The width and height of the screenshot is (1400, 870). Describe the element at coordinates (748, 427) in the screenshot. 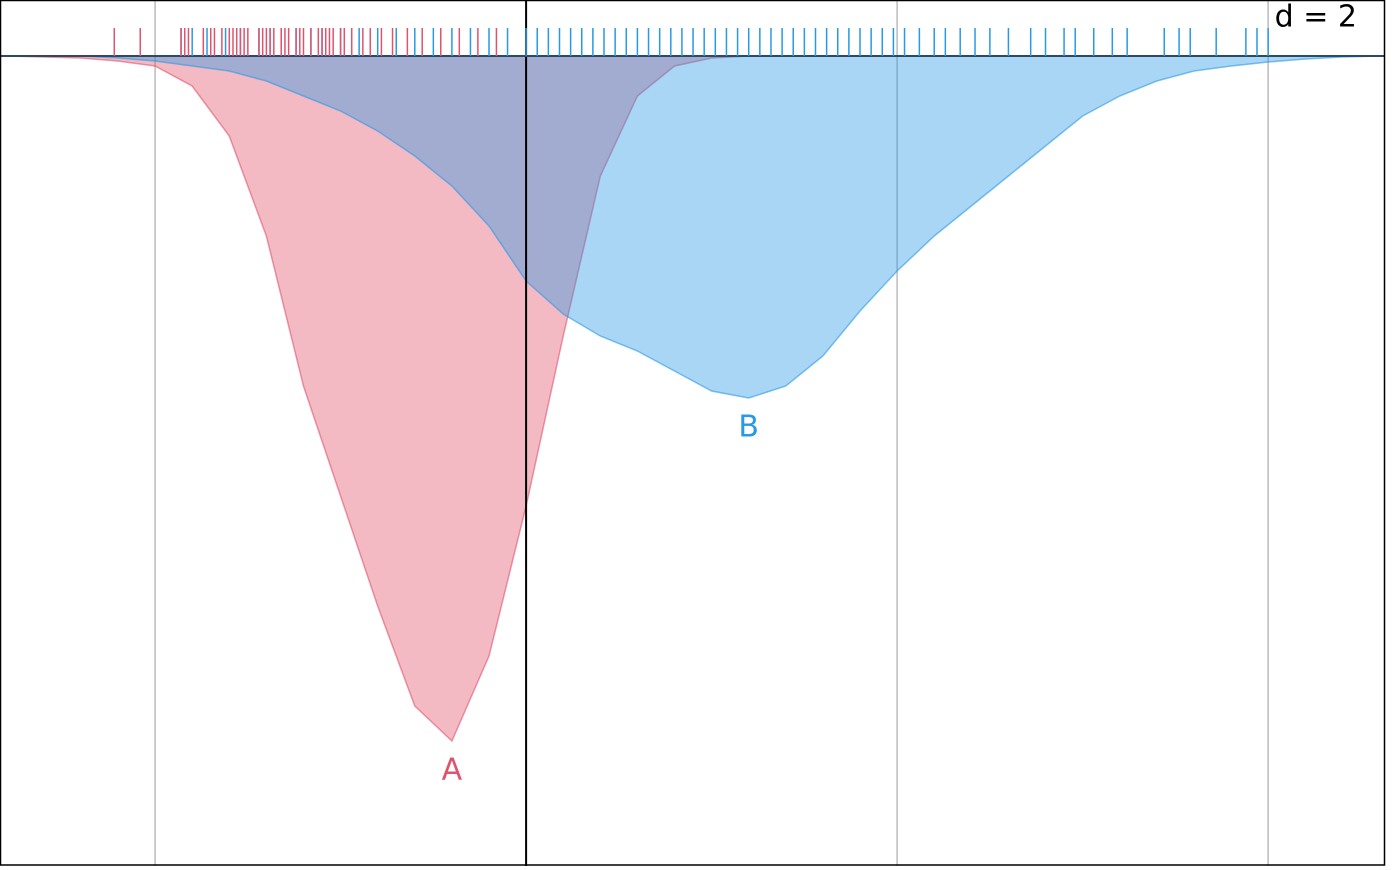

I see `series-label: B` at that location.